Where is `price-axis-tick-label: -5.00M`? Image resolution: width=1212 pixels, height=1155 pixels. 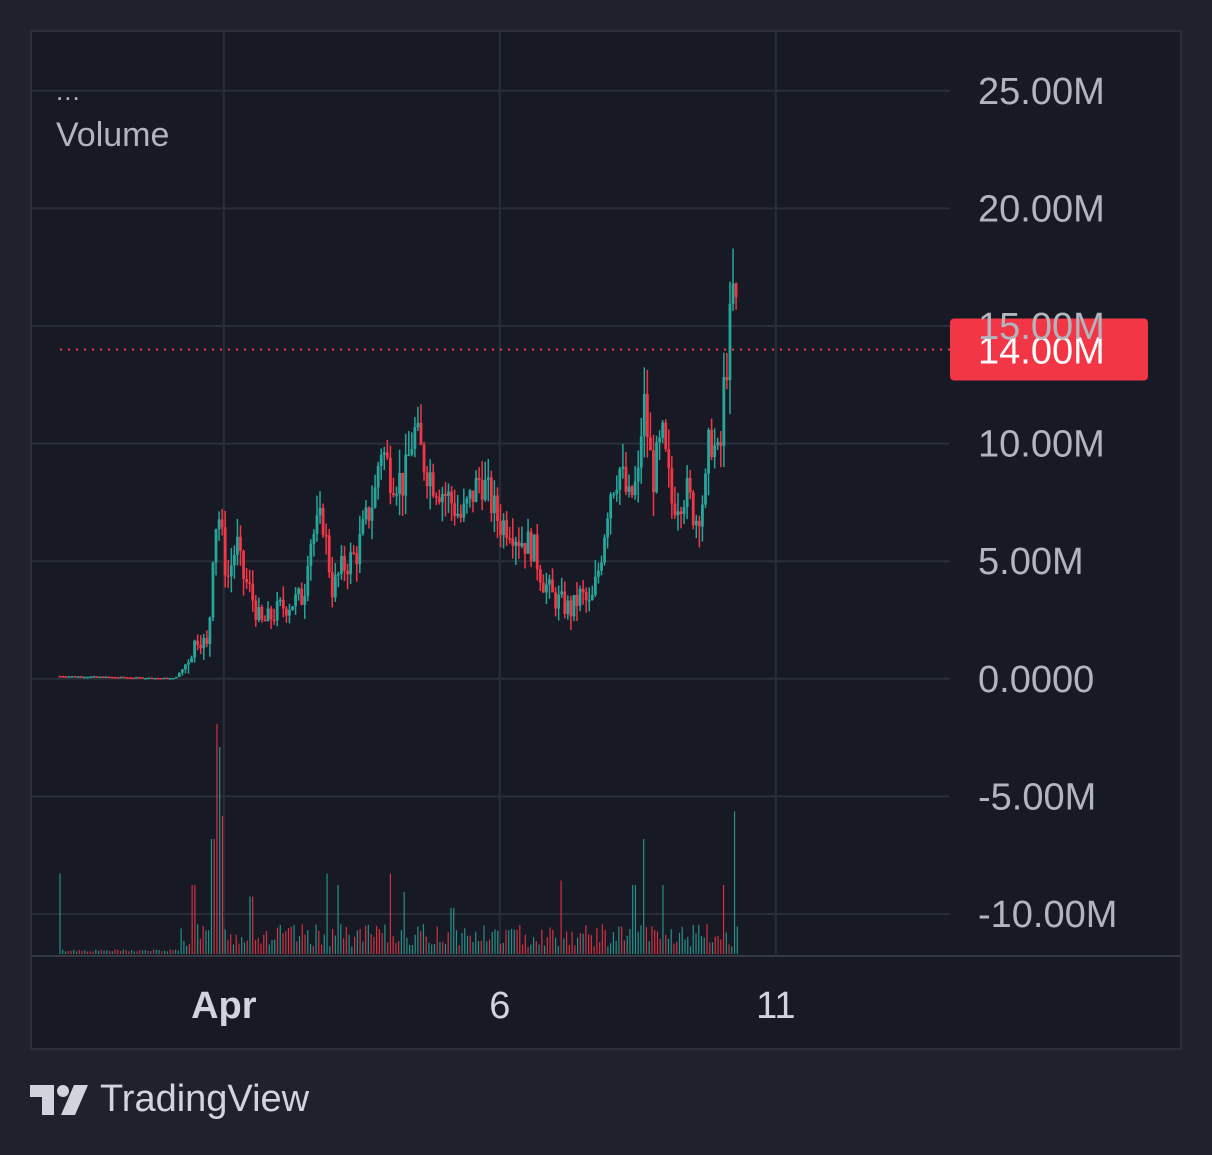
price-axis-tick-label: -5.00M is located at coordinates (1037, 797).